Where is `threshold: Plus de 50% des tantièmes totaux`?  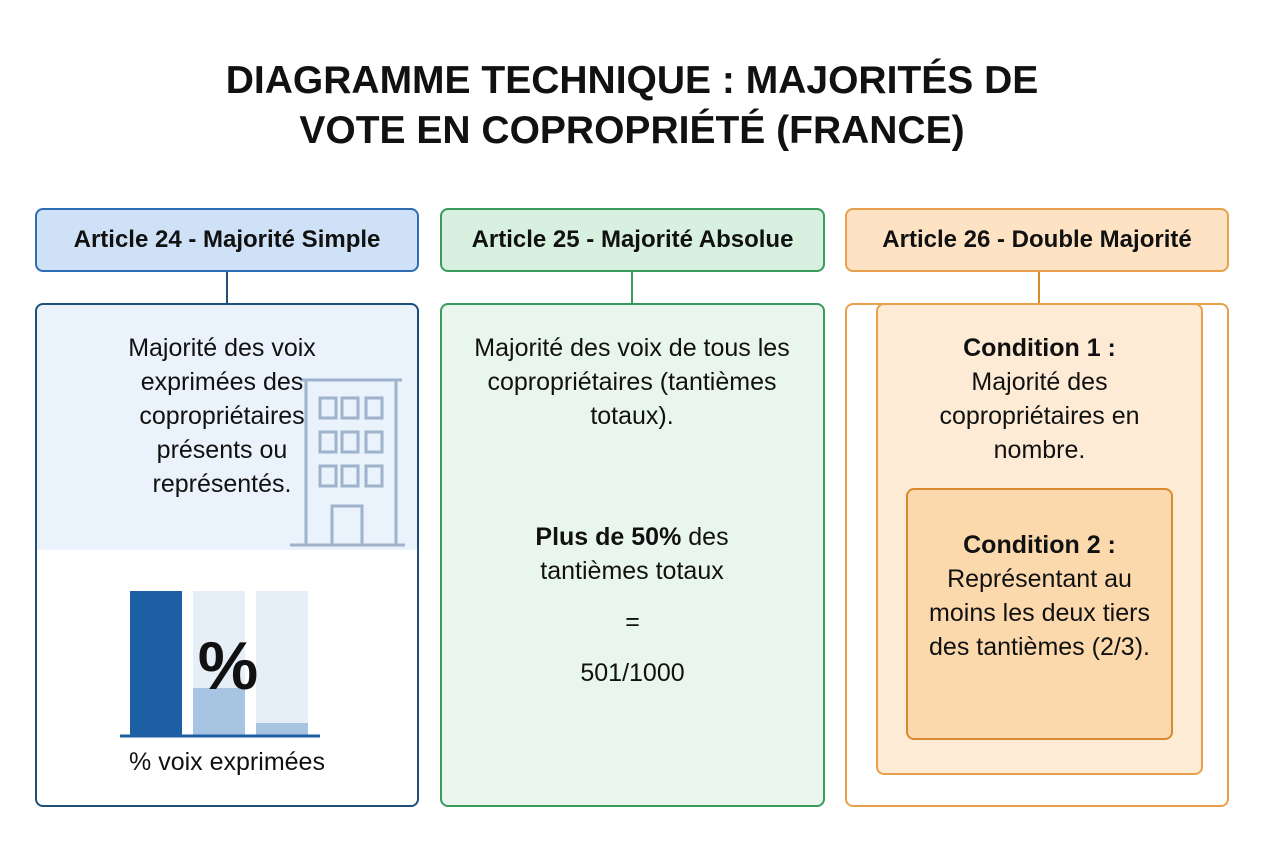
threshold: Plus de 50% des tantièmes totaux is located at coordinates (632, 554).